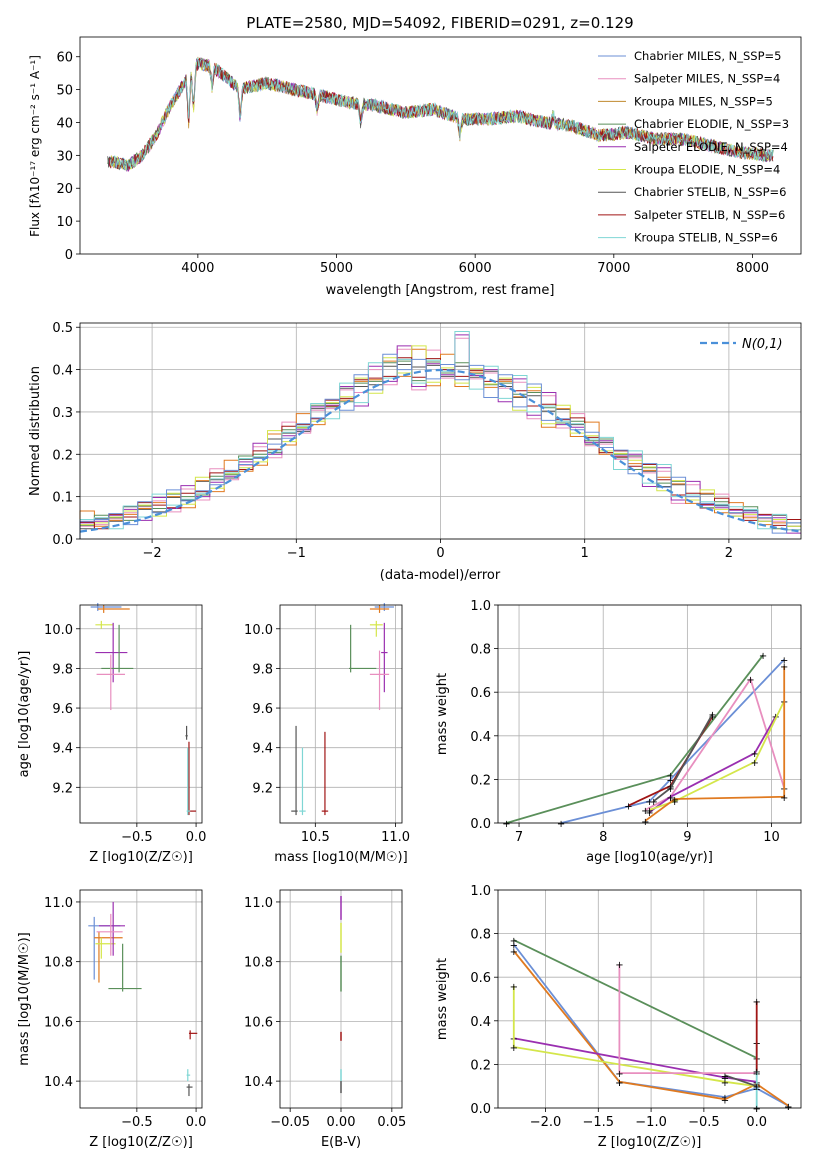  Describe the element at coordinates (599, 1122) in the screenshot. I see `x-tick-label: −1.5` at that location.